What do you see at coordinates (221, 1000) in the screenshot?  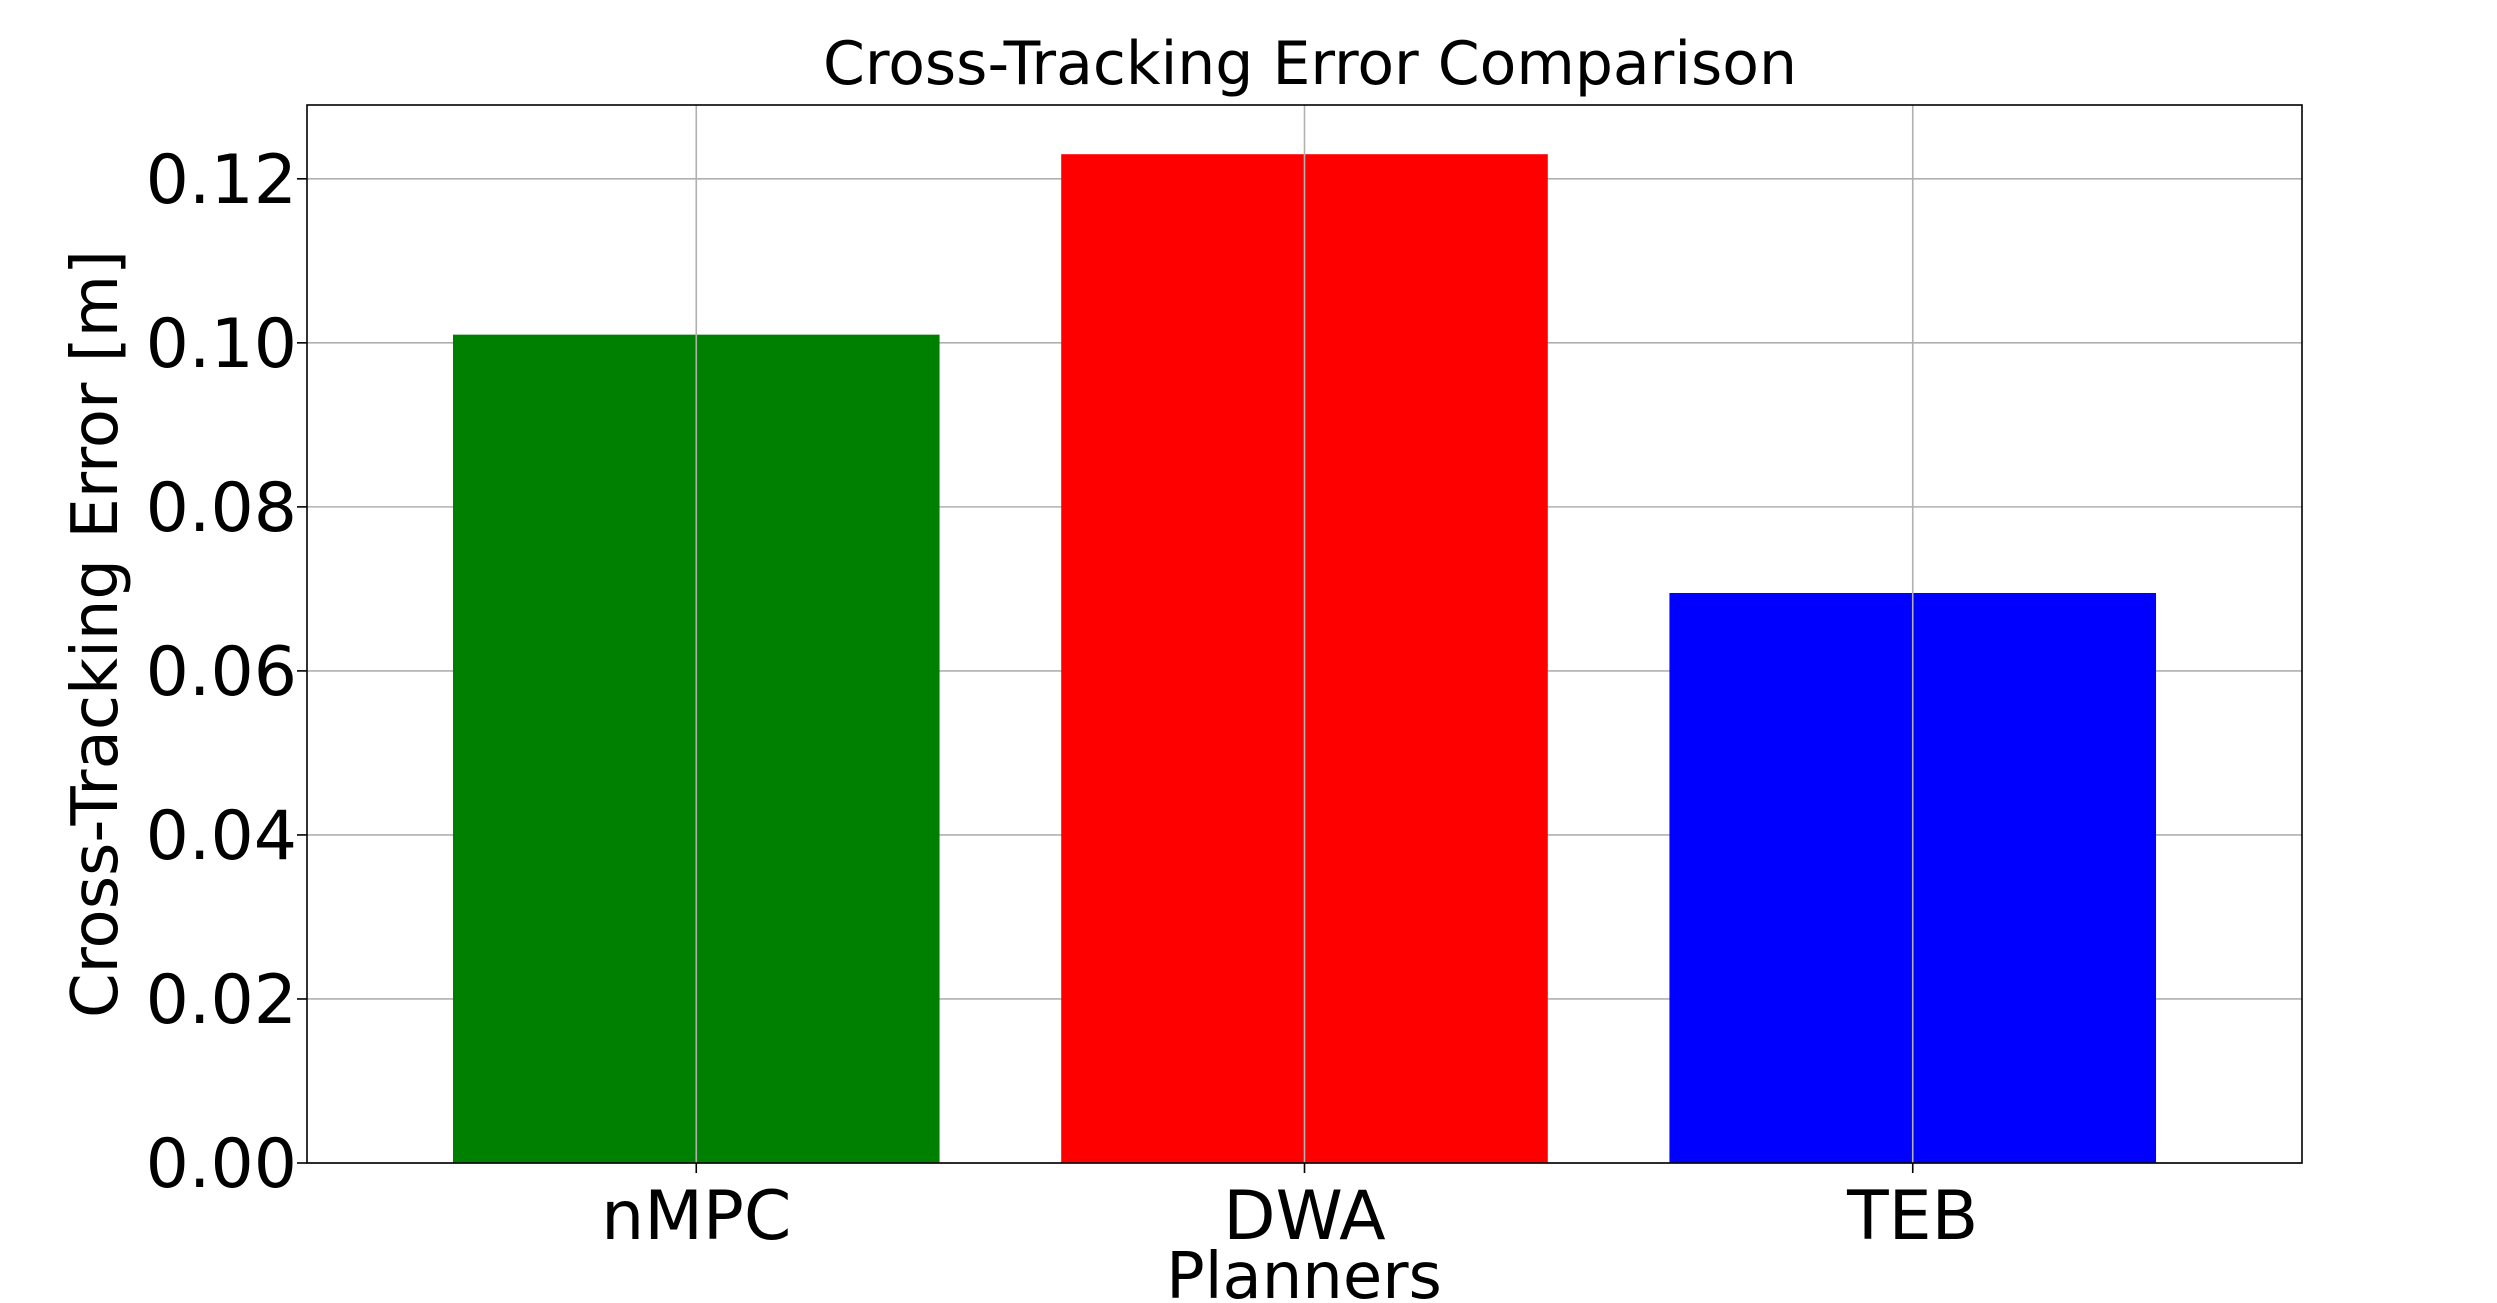 I see `y-tick-label: 0.02` at bounding box center [221, 1000].